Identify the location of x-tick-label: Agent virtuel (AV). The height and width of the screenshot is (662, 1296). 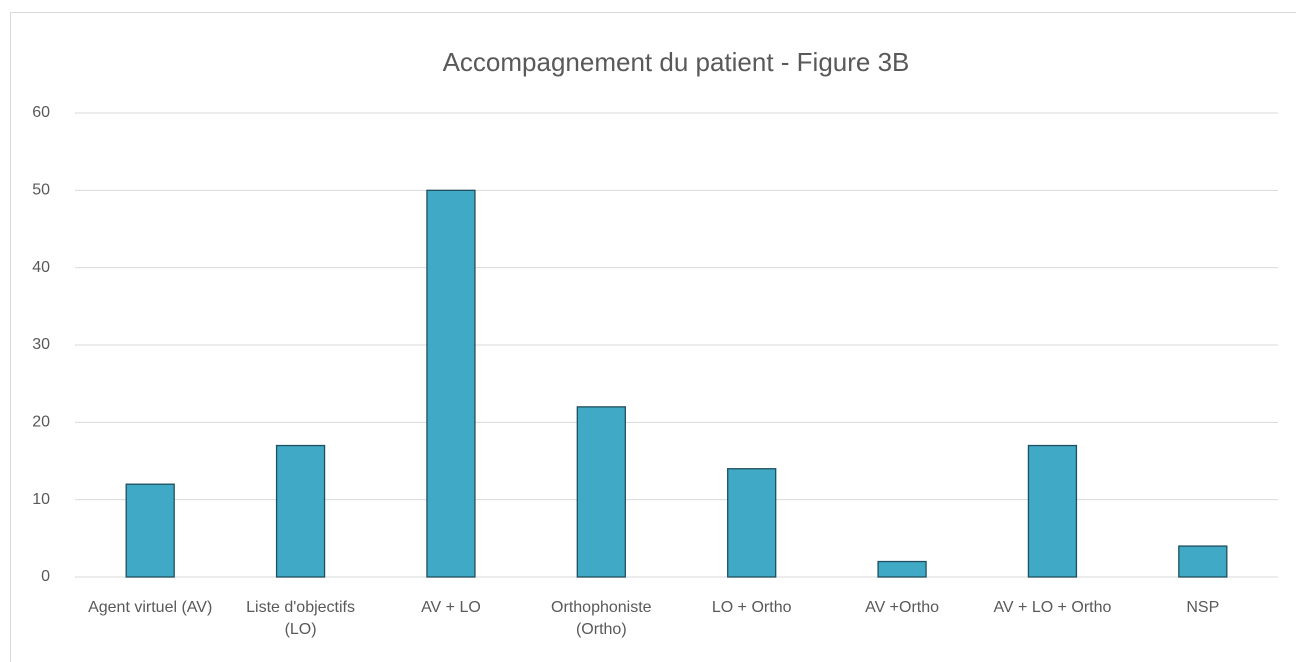
(150, 607).